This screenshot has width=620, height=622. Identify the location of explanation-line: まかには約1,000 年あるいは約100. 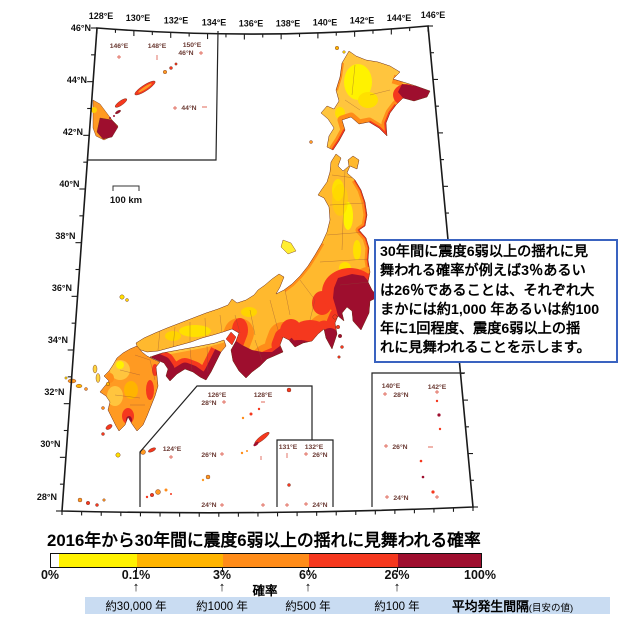
(490, 309).